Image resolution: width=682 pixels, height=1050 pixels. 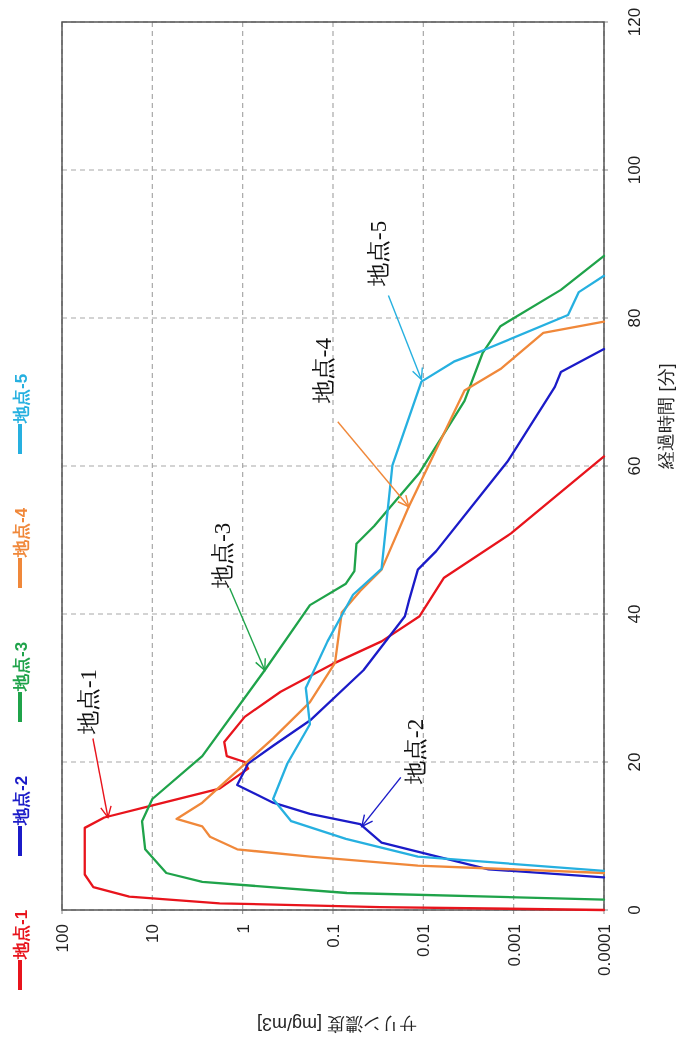 I want to click on legend-item: 地点-4, so click(x=21, y=547).